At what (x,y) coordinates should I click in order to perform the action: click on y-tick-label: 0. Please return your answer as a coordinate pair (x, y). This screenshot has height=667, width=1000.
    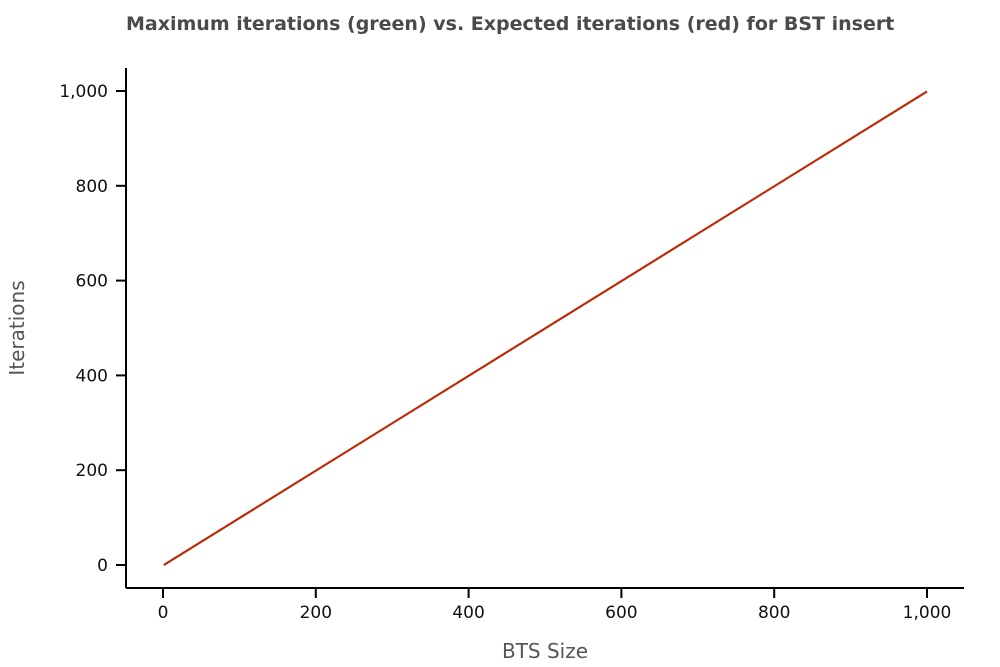
    Looking at the image, I should click on (102, 566).